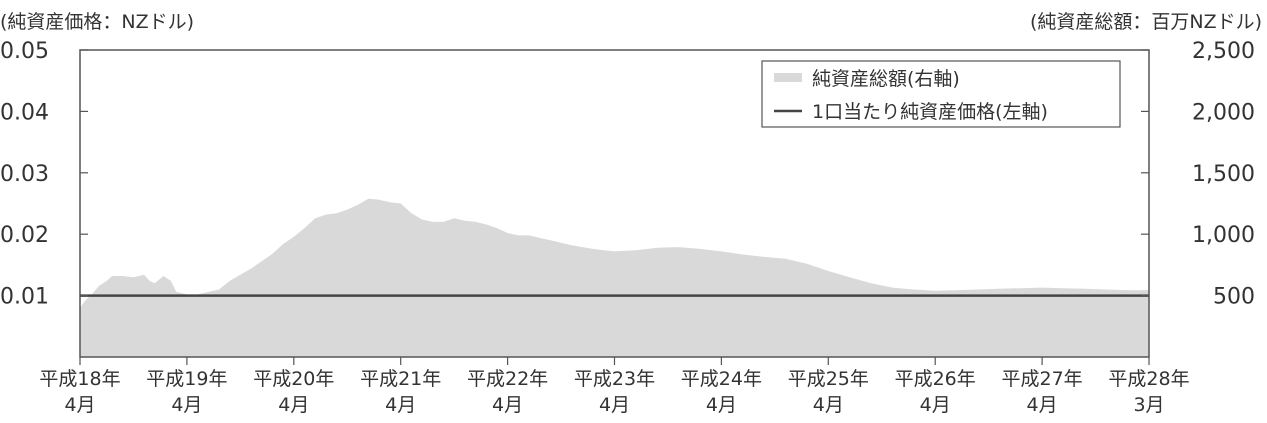  I want to click on right-axis: 500 1,000 1,500 2,000 2,500, so click(1198, 174).